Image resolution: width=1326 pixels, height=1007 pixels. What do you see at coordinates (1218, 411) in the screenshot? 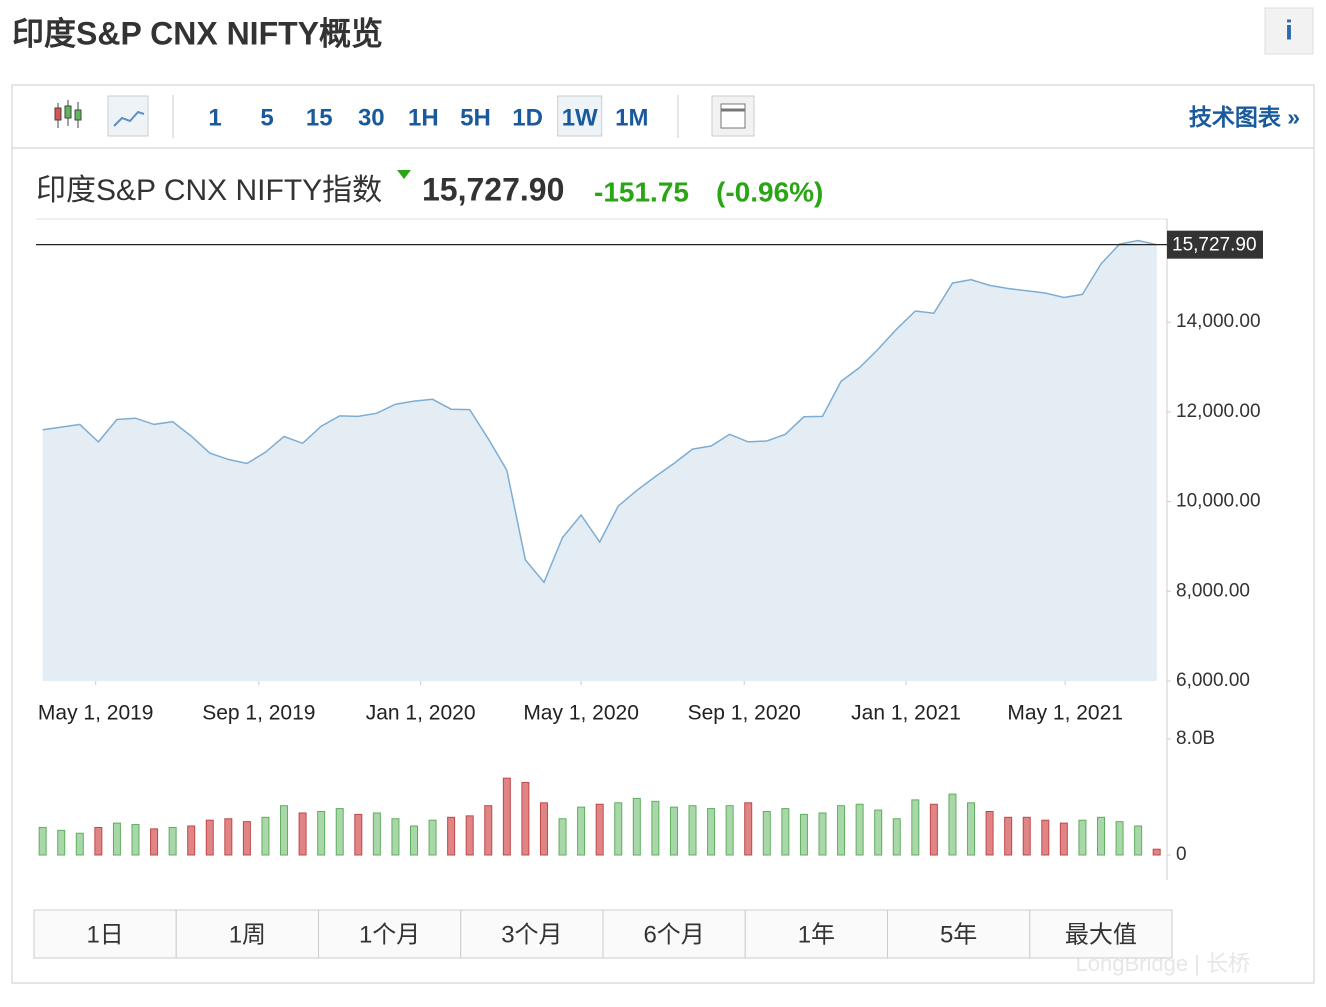
I see `y-tick-label: 12,000.00` at bounding box center [1218, 411].